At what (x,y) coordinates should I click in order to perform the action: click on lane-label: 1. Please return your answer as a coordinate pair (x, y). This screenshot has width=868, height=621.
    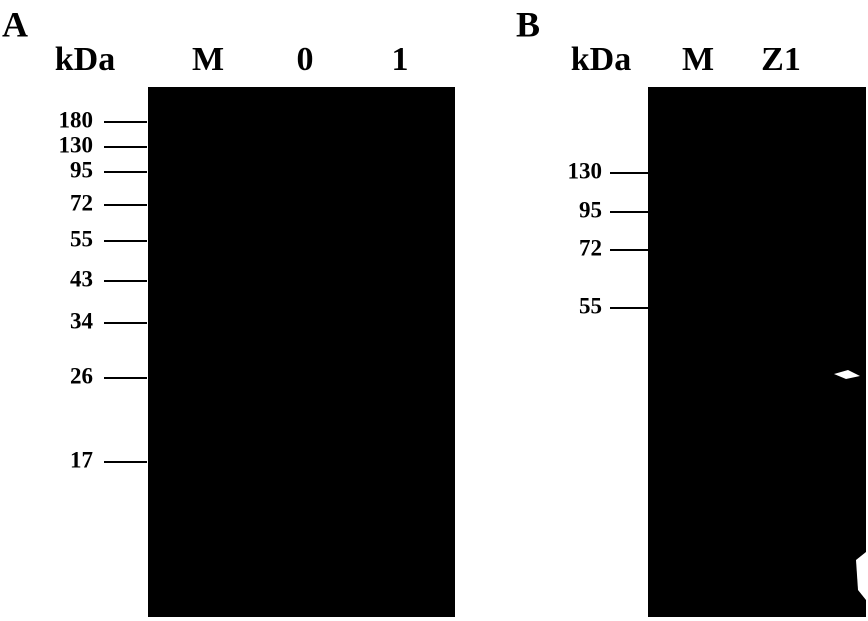
    Looking at the image, I should click on (400, 59).